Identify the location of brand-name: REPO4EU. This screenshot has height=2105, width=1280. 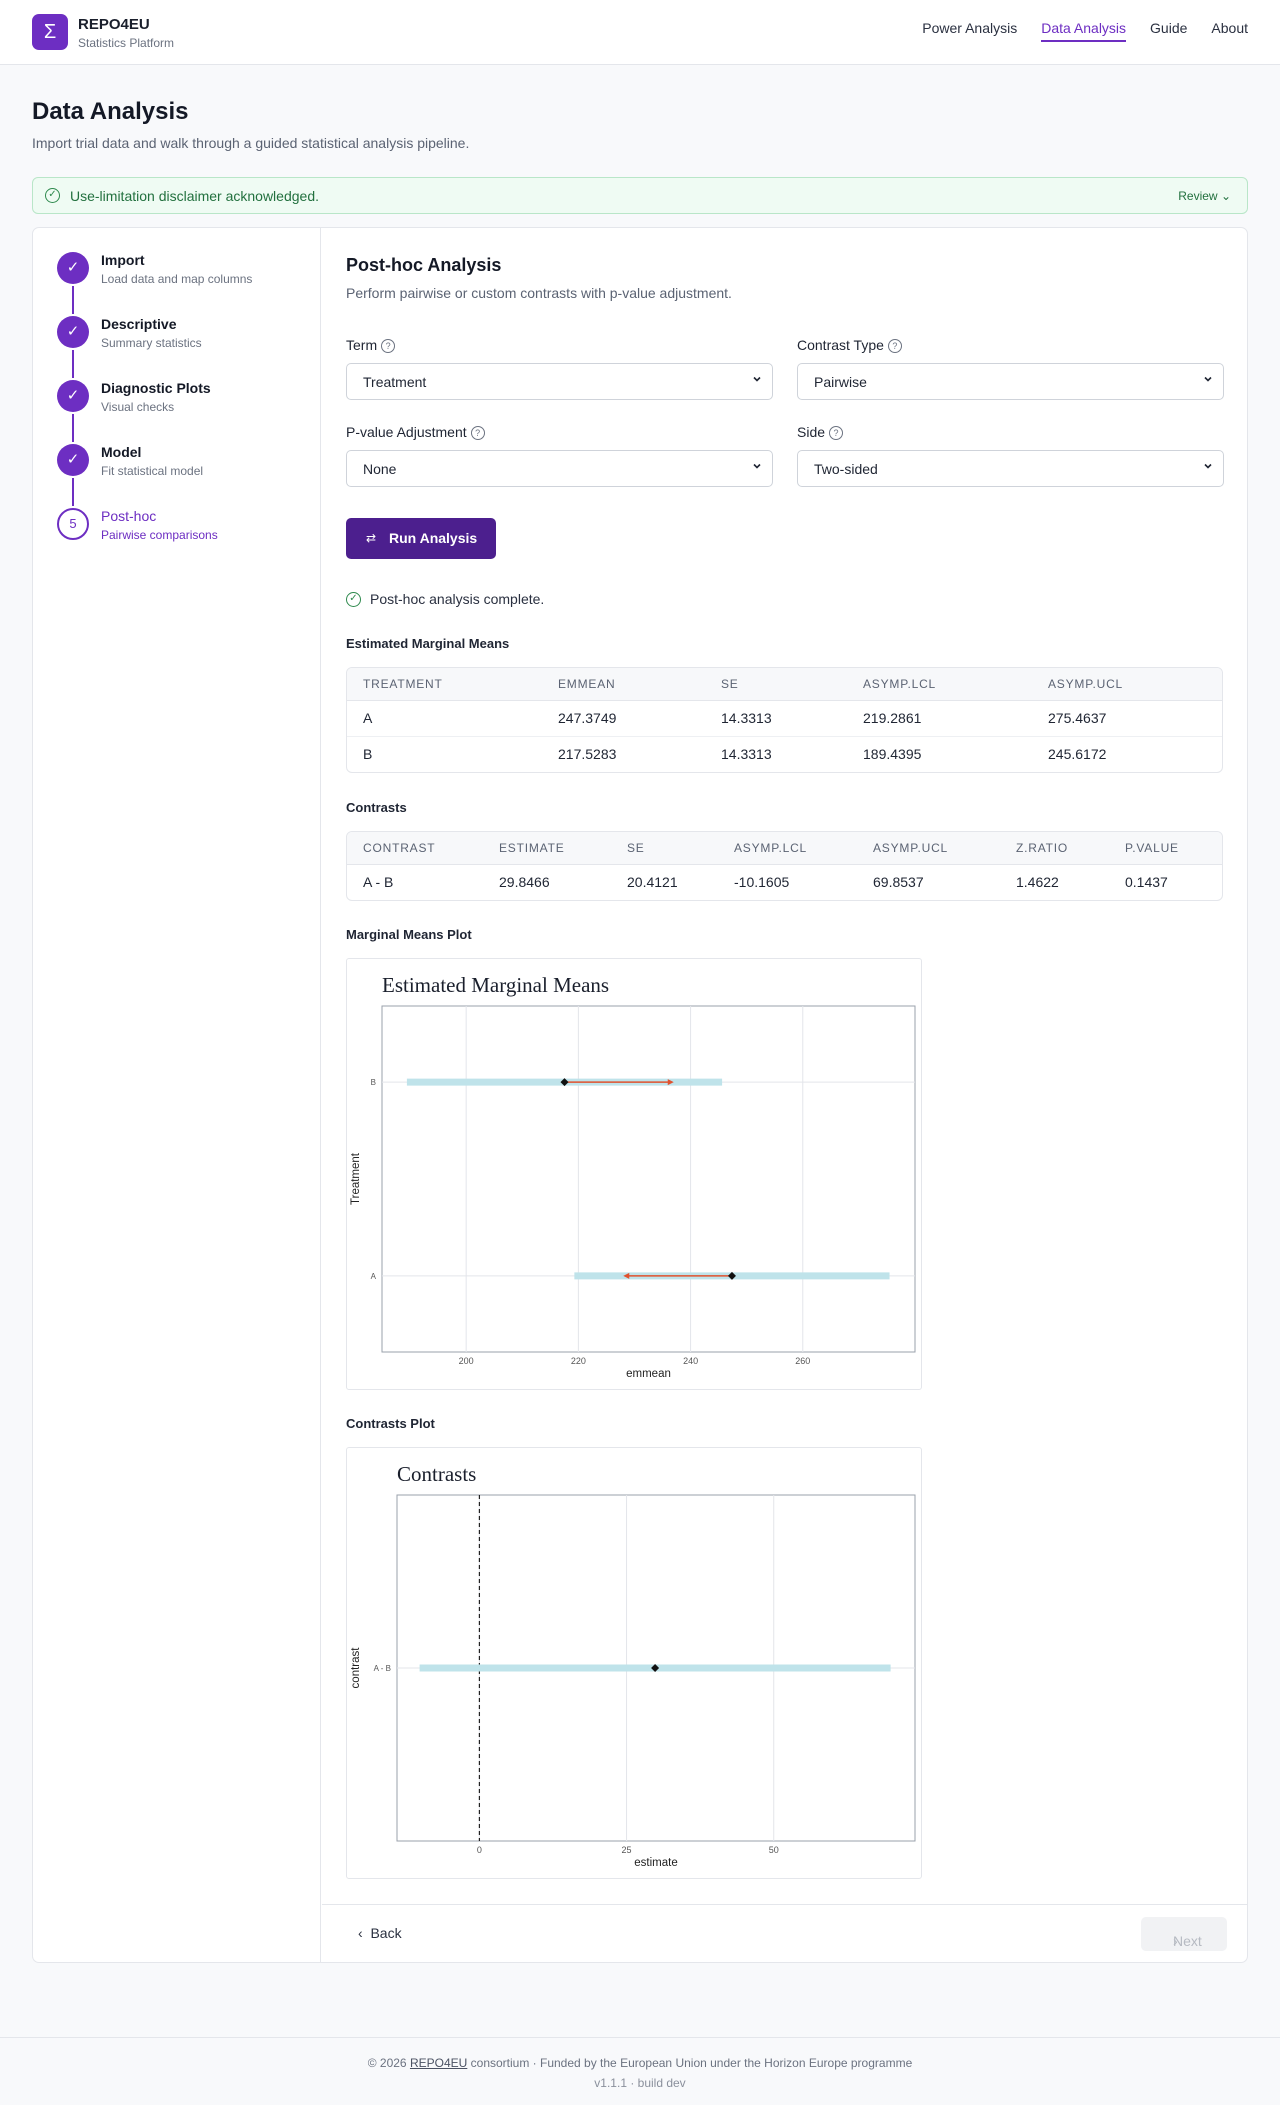
(114, 24).